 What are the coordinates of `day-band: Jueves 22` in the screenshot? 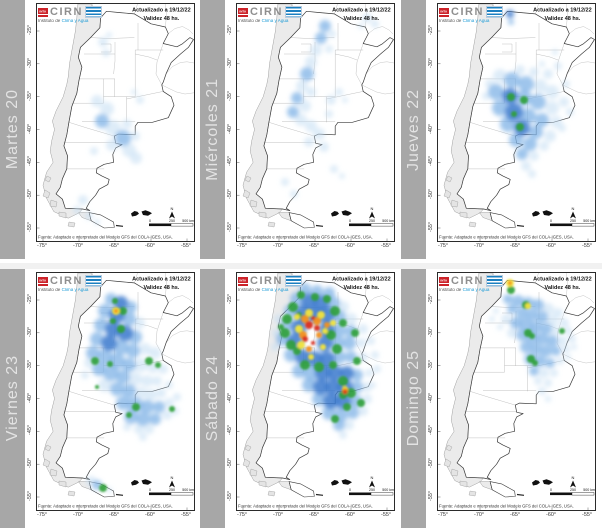 It's located at (413, 129).